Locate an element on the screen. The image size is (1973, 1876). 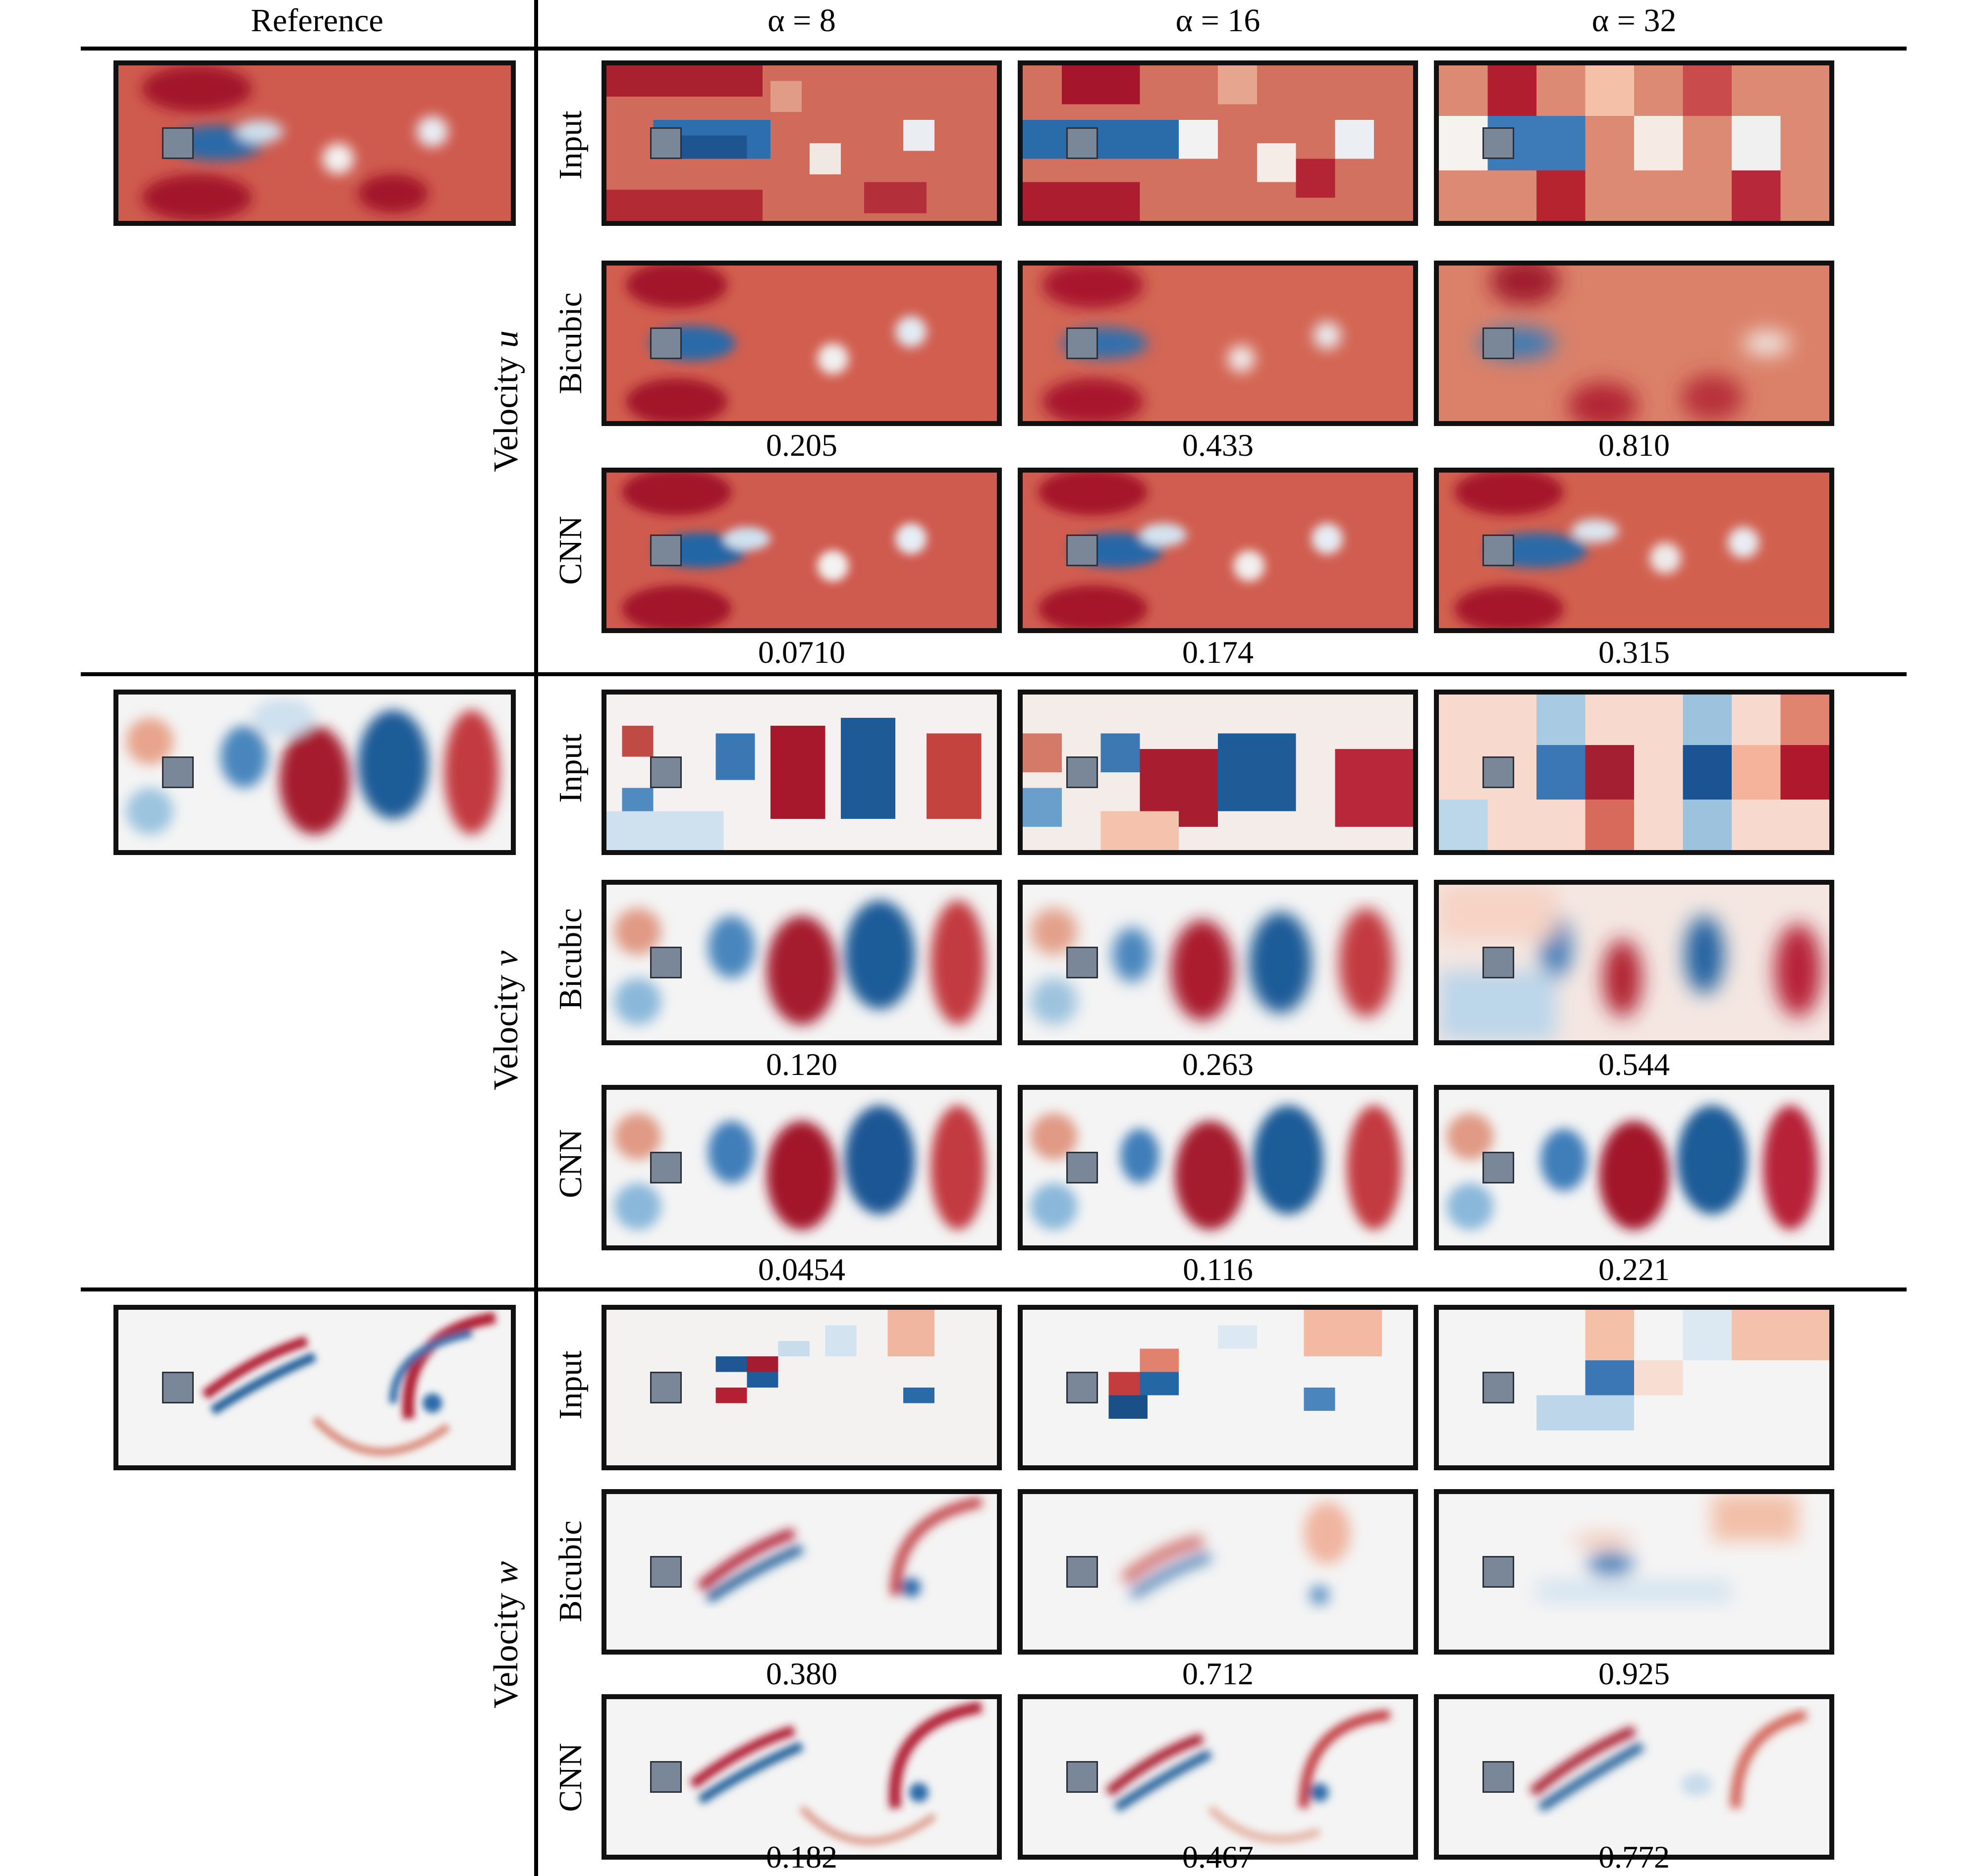
reference-header: Reference is located at coordinates (317, 20).